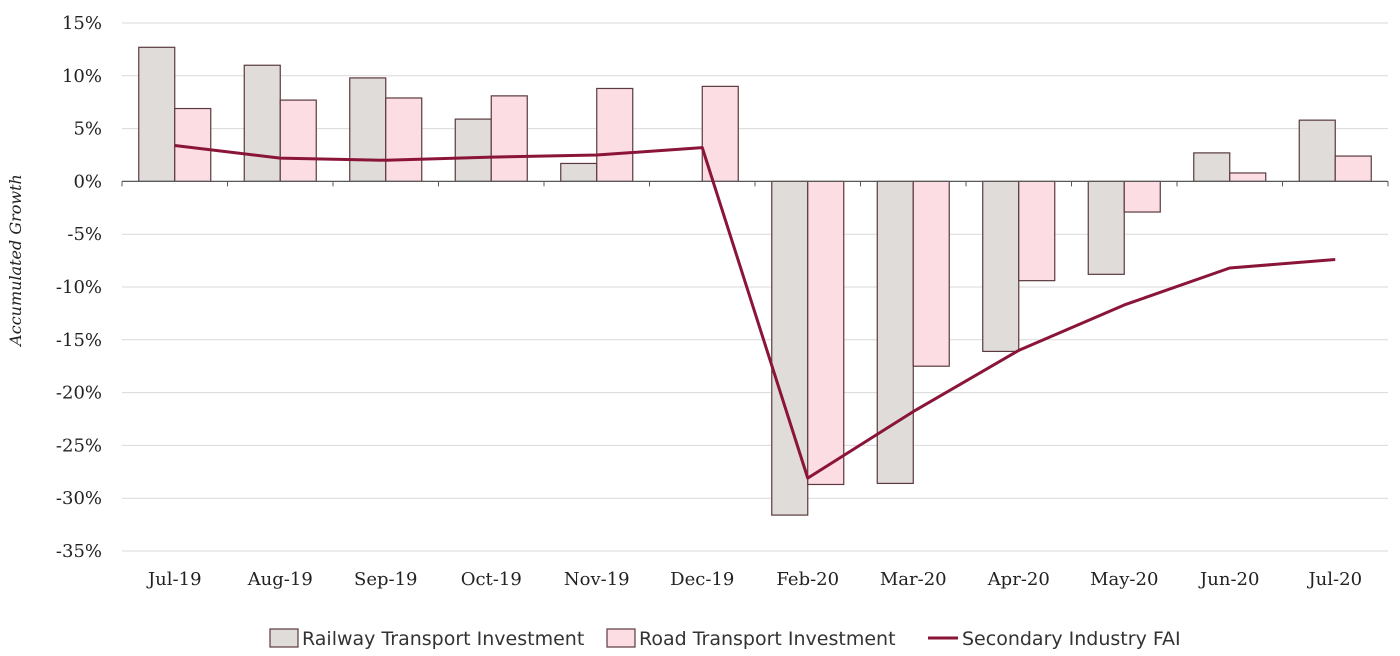 The height and width of the screenshot is (656, 1400). I want to click on x-tick-label: May-20, so click(1124, 579).